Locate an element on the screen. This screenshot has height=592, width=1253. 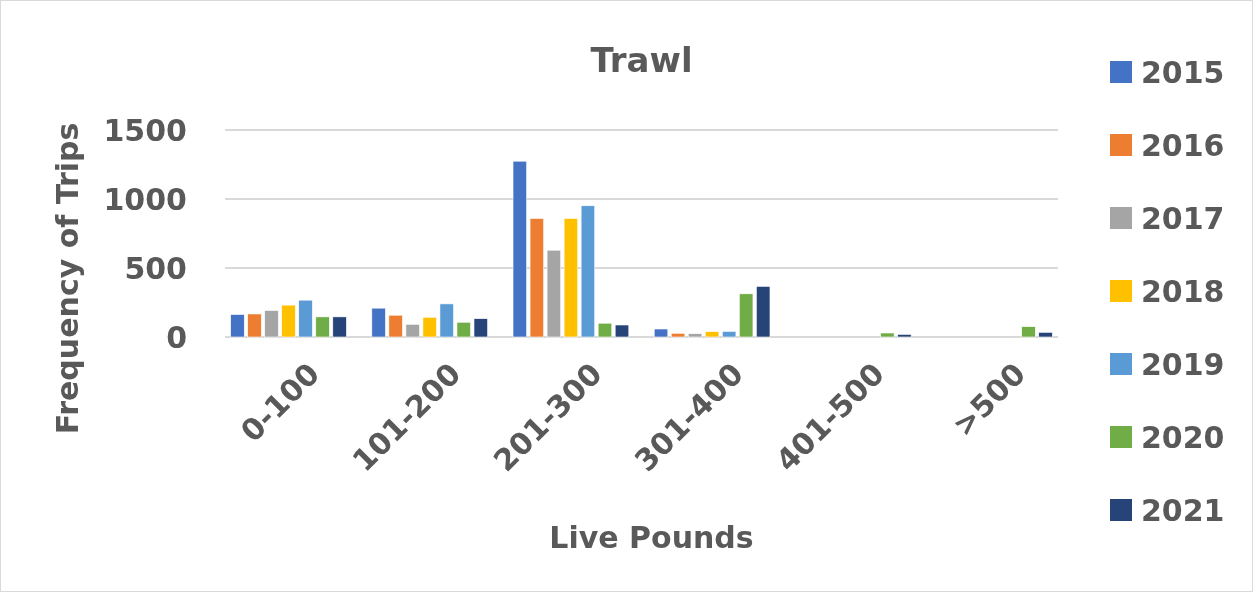
legend-label: 2021 is located at coordinates (1183, 510).